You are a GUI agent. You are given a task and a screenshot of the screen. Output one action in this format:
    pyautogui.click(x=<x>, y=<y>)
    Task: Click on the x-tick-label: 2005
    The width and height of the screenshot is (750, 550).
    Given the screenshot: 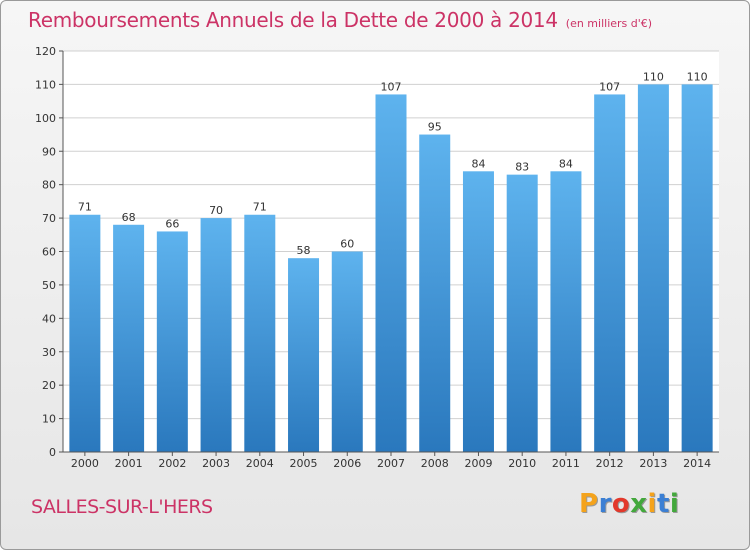 What is the action you would take?
    pyautogui.click(x=304, y=463)
    